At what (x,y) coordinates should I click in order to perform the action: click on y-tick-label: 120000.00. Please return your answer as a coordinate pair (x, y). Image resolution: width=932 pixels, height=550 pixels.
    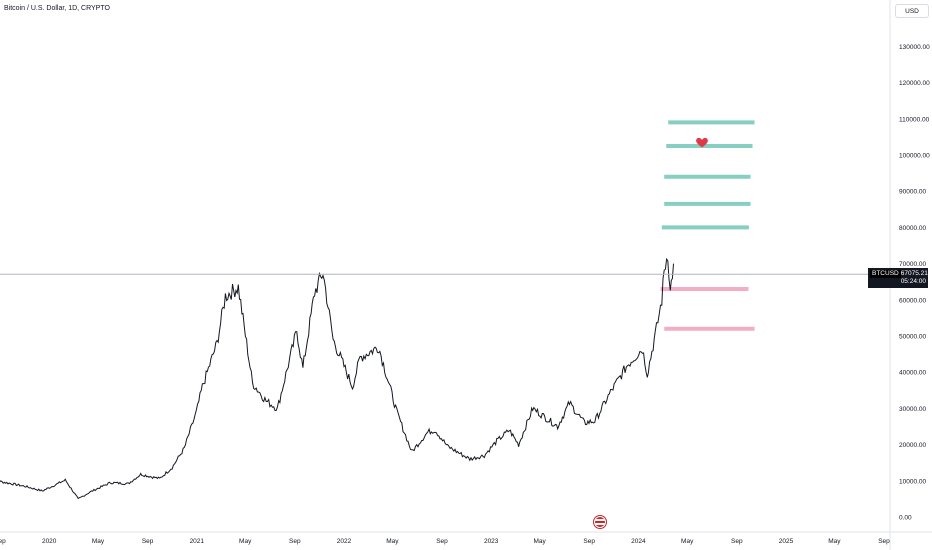
    Looking at the image, I should click on (914, 83).